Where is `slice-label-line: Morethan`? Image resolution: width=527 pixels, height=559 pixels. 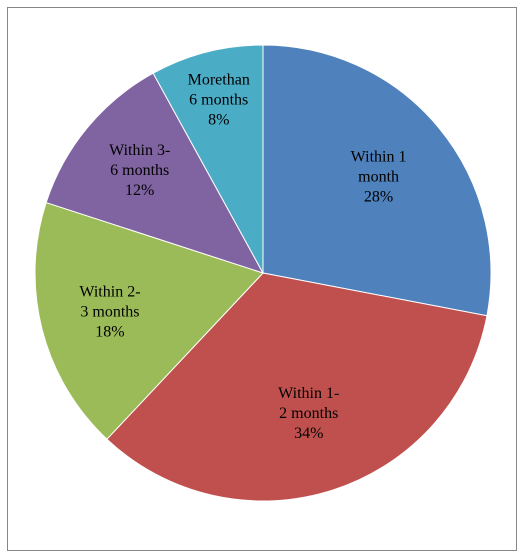
slice-label-line: Morethan is located at coordinates (219, 79).